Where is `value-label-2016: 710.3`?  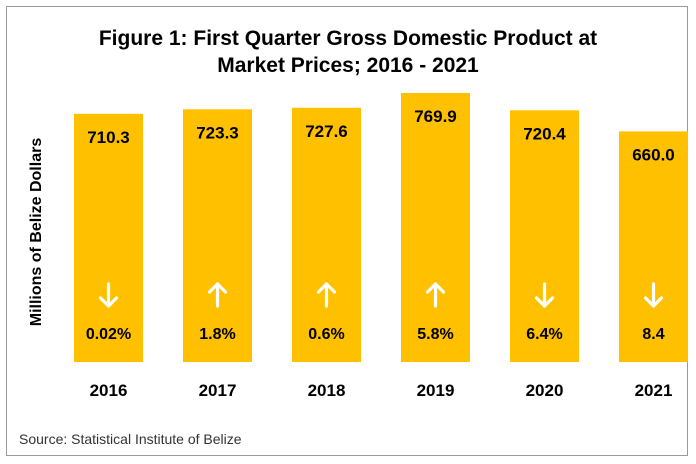 value-label-2016: 710.3 is located at coordinates (108, 137).